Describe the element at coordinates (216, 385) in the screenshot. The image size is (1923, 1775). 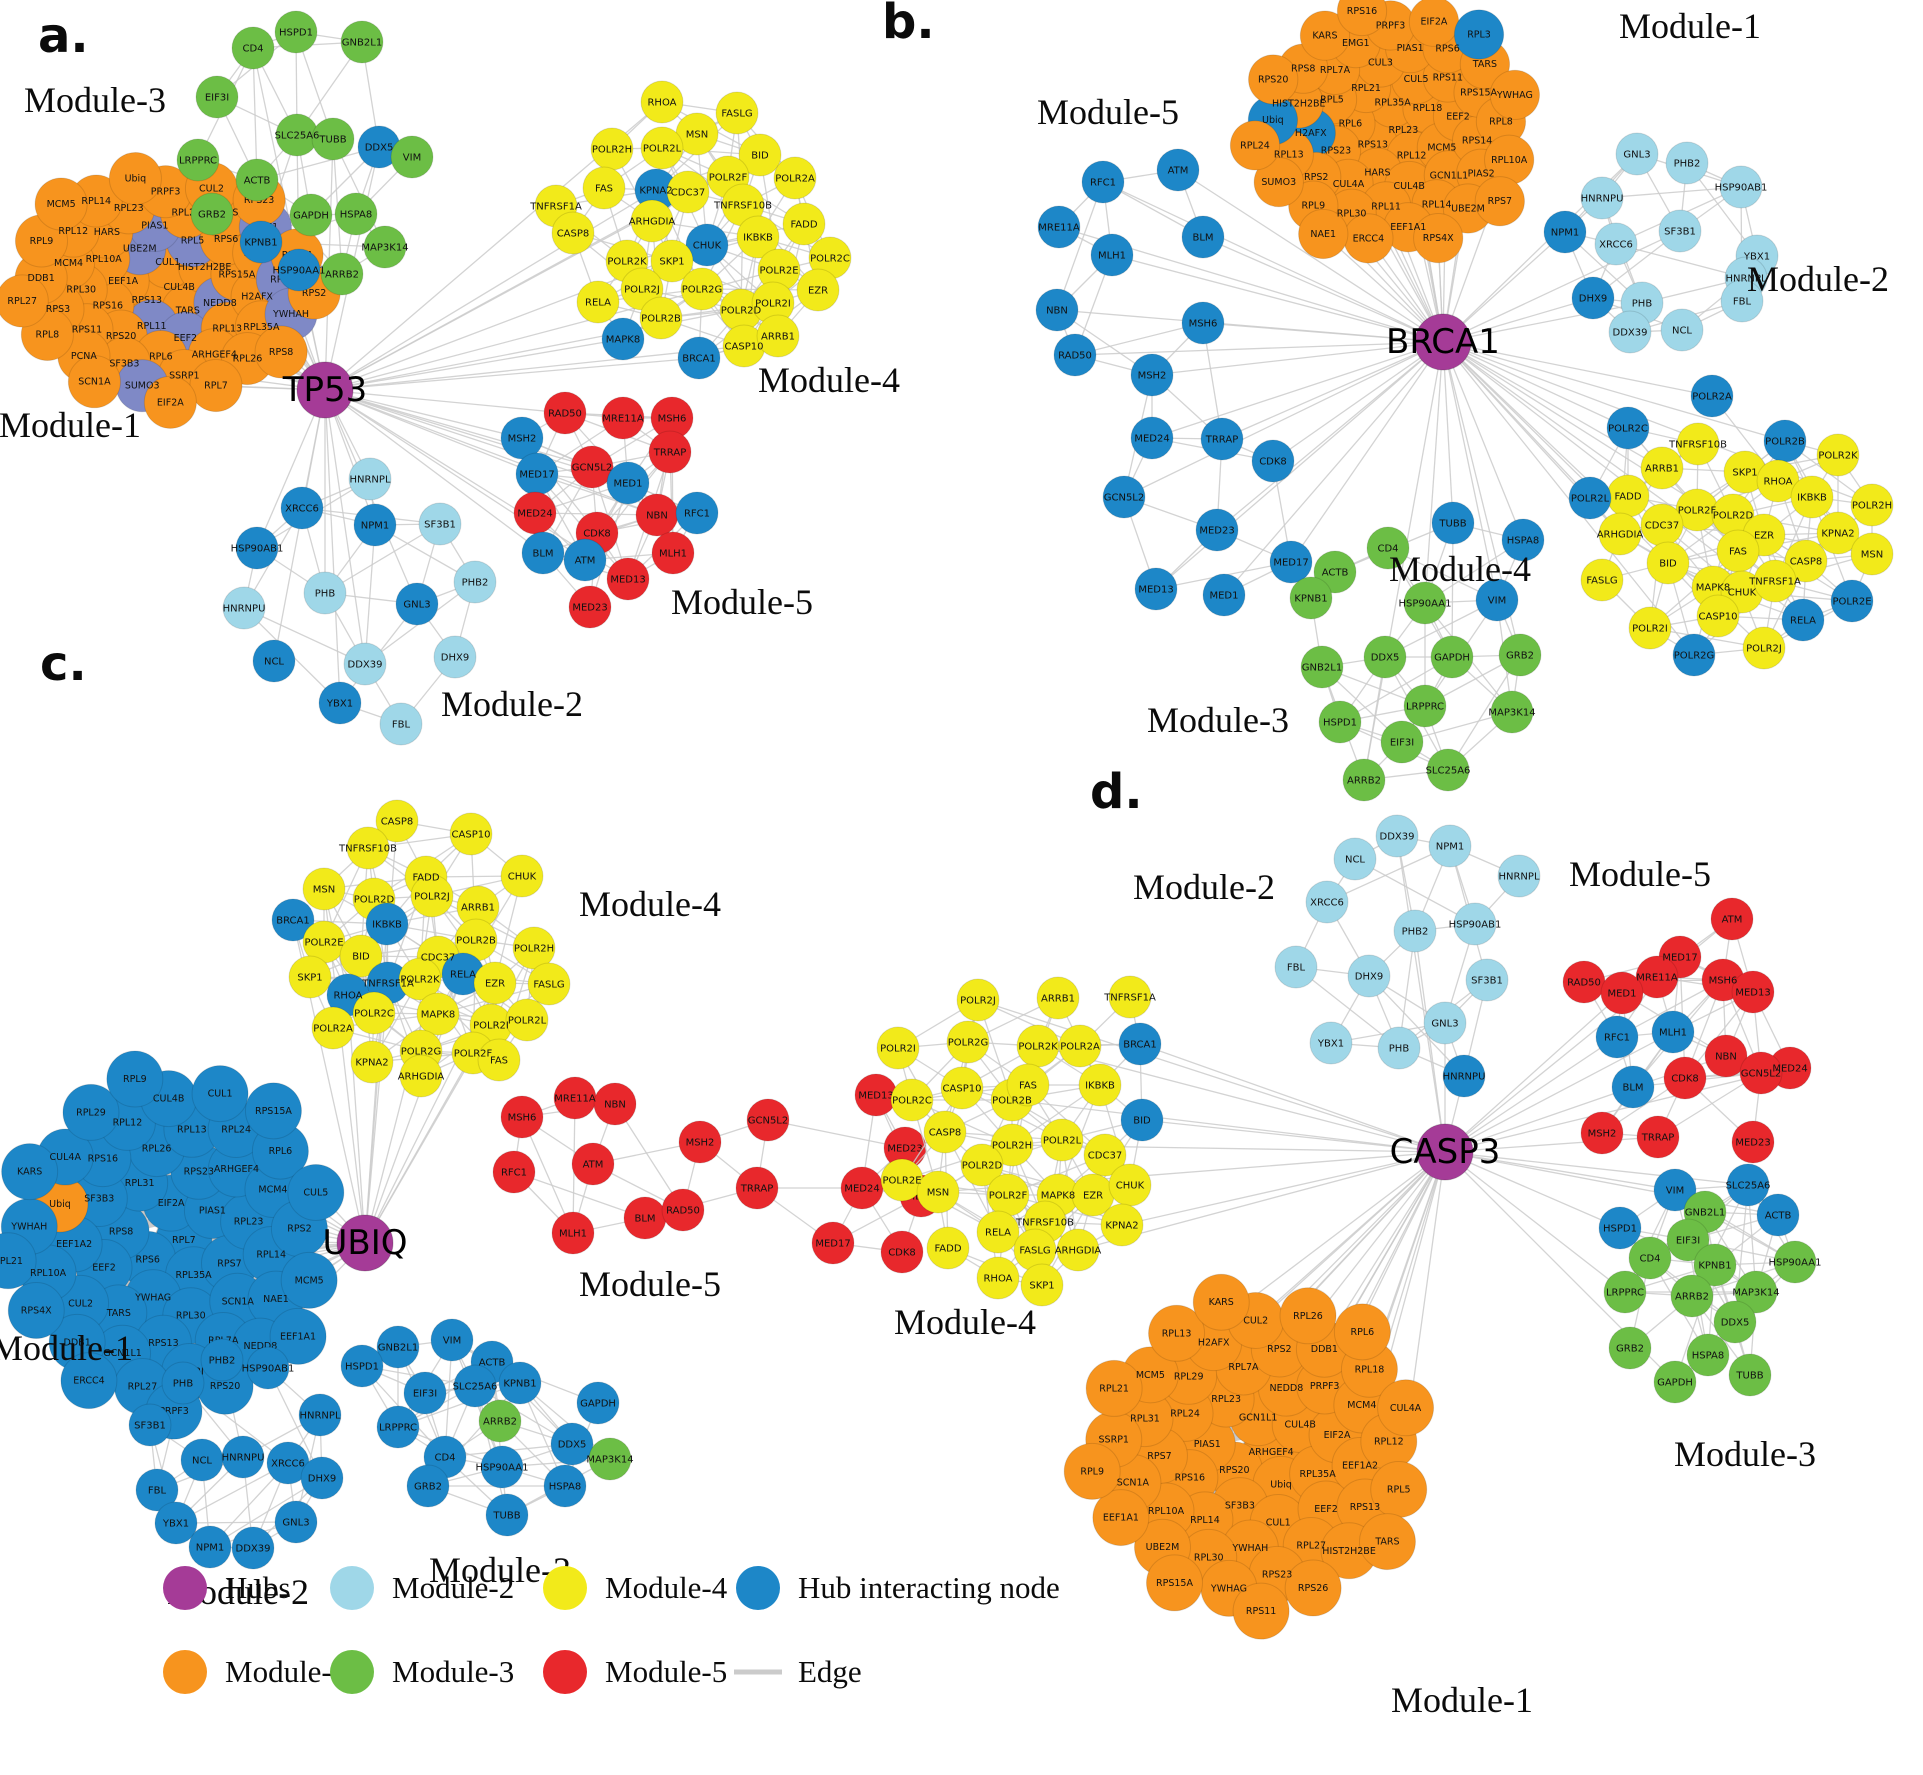
I see `node-RPL7` at that location.